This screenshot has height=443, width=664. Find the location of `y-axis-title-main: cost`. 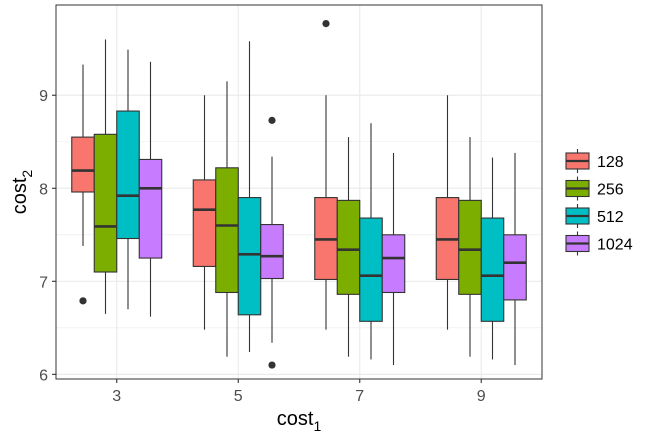

y-axis-title-main: cost is located at coordinates (20, 195).